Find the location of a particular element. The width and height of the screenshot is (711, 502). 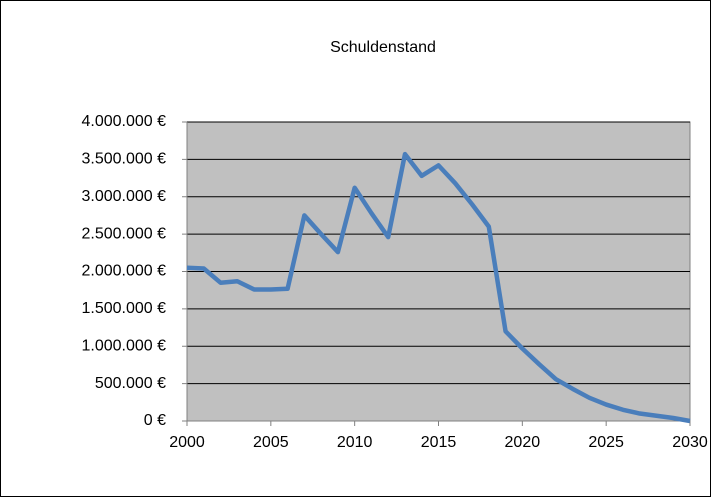

y-tick-label: 3.000.000 € is located at coordinates (123, 196).